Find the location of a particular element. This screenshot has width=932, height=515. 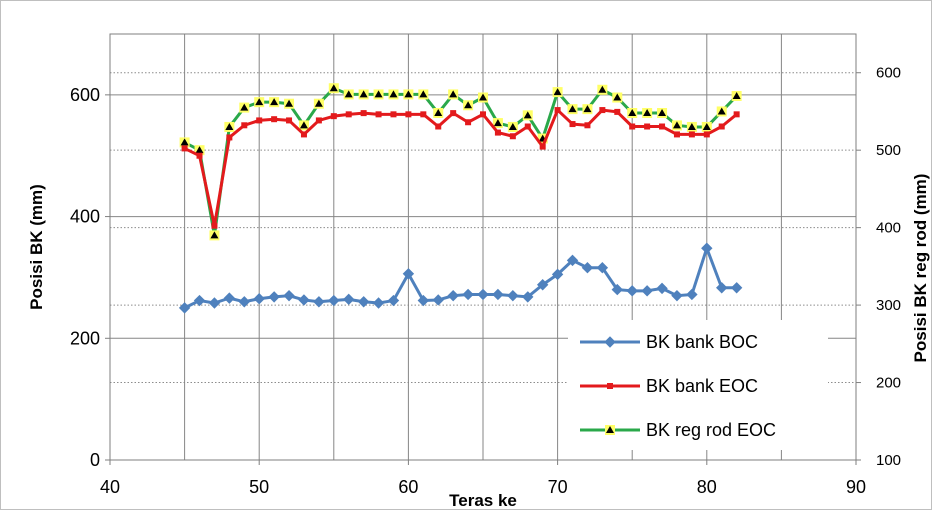

x-axis-title: Teras ke is located at coordinates (483, 500).